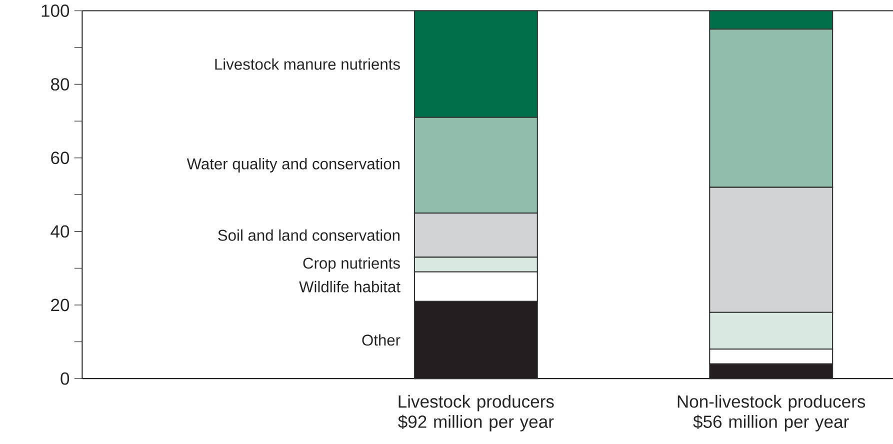 This screenshot has height=444, width=893. What do you see at coordinates (349, 286) in the screenshot?
I see `series-label: Wildlife habitat` at bounding box center [349, 286].